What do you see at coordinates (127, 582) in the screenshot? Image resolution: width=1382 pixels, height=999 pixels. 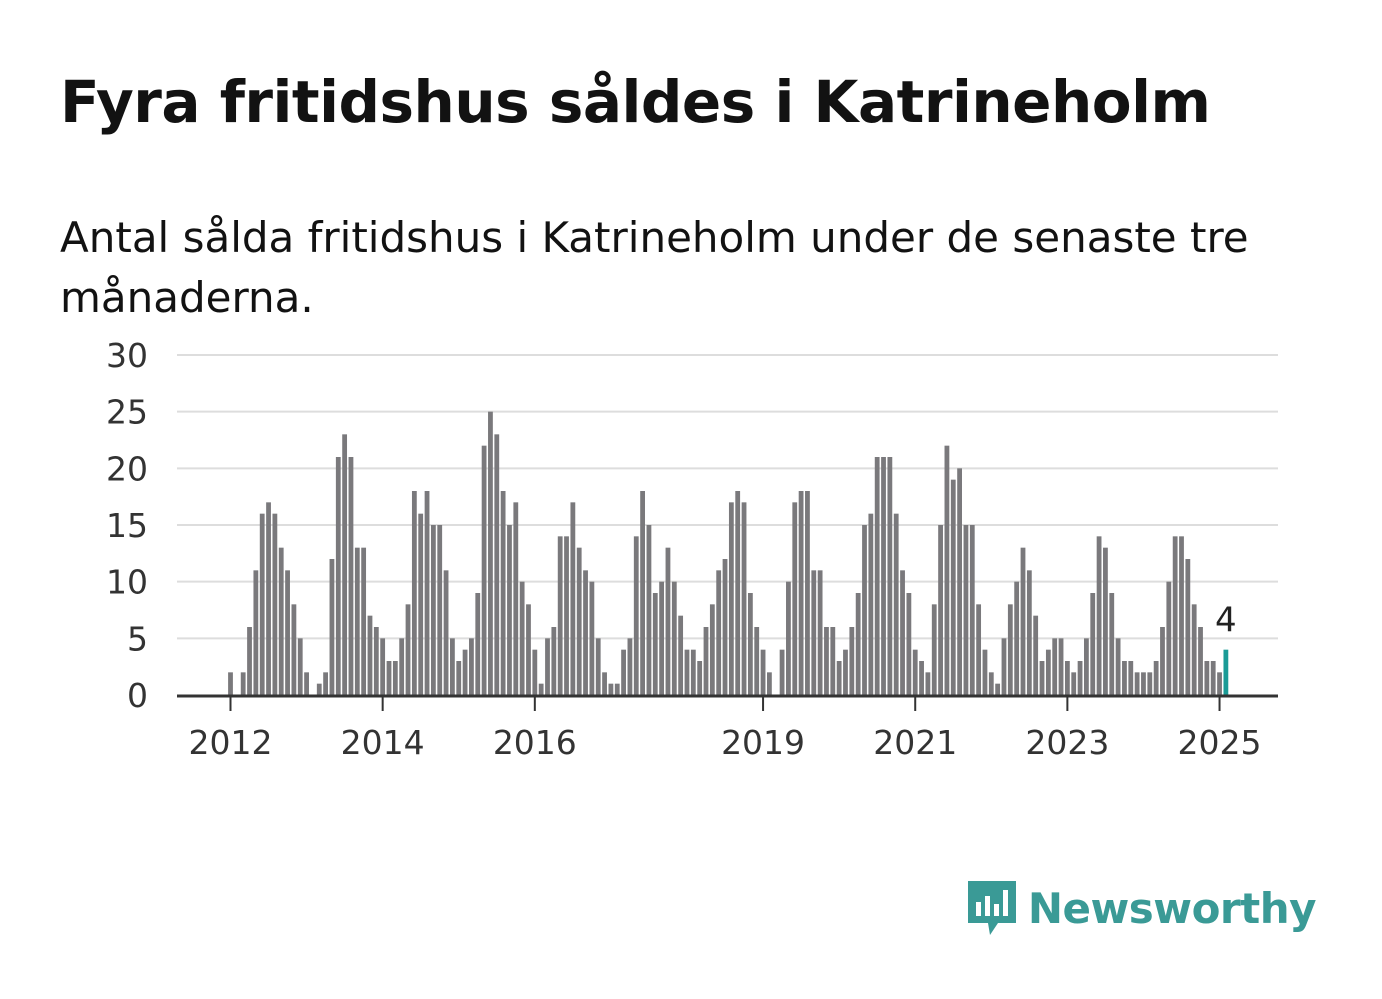 I see `y-tick-label: 10` at bounding box center [127, 582].